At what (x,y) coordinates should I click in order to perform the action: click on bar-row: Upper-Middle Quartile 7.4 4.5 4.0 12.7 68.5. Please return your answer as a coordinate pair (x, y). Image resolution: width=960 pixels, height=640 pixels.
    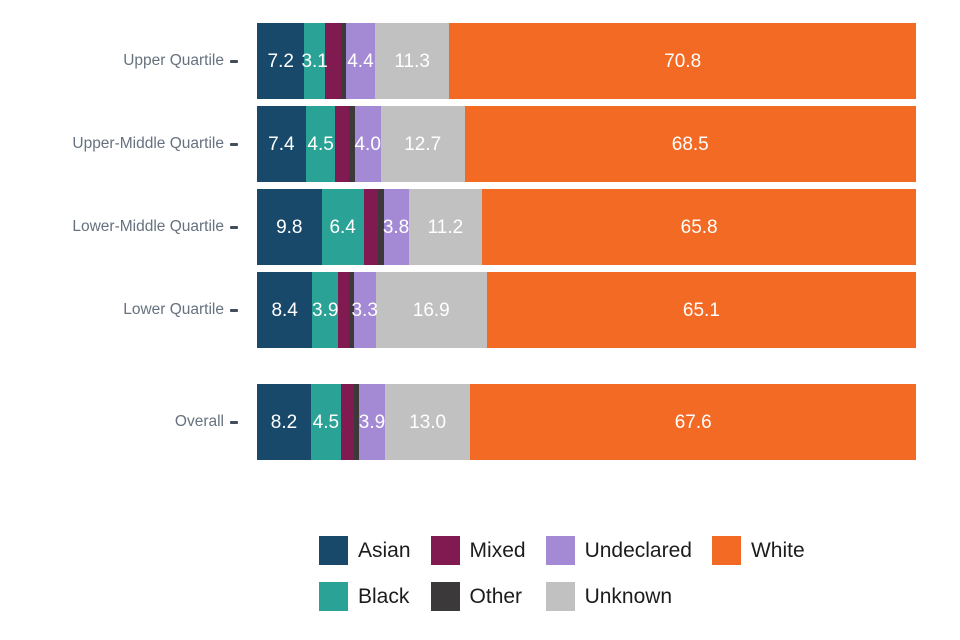
    Looking at the image, I should click on (458, 144).